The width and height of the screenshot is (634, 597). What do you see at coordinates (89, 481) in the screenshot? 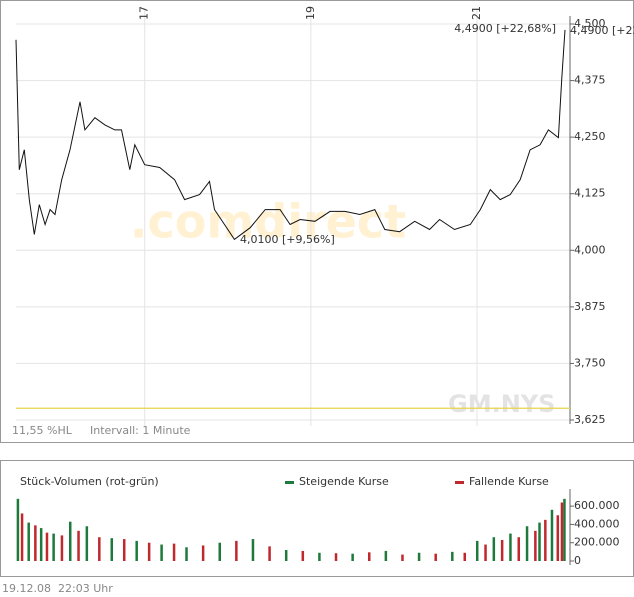
I see `volume-title: Stück-Volumen (rot-grün)` at bounding box center [89, 481].